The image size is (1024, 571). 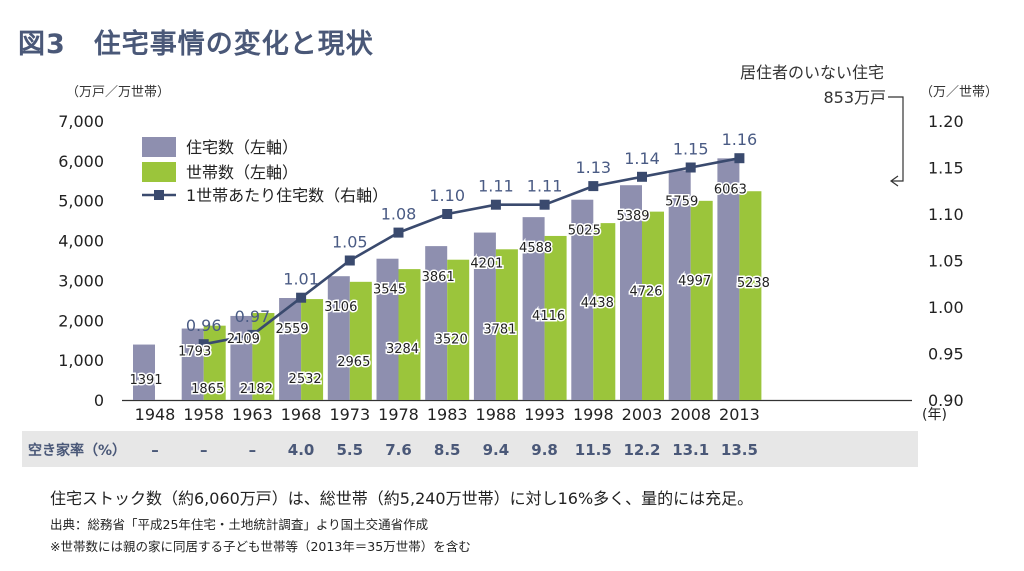 What do you see at coordinates (946, 400) in the screenshot?
I see `right-axis-tick-label: 0.90` at bounding box center [946, 400].